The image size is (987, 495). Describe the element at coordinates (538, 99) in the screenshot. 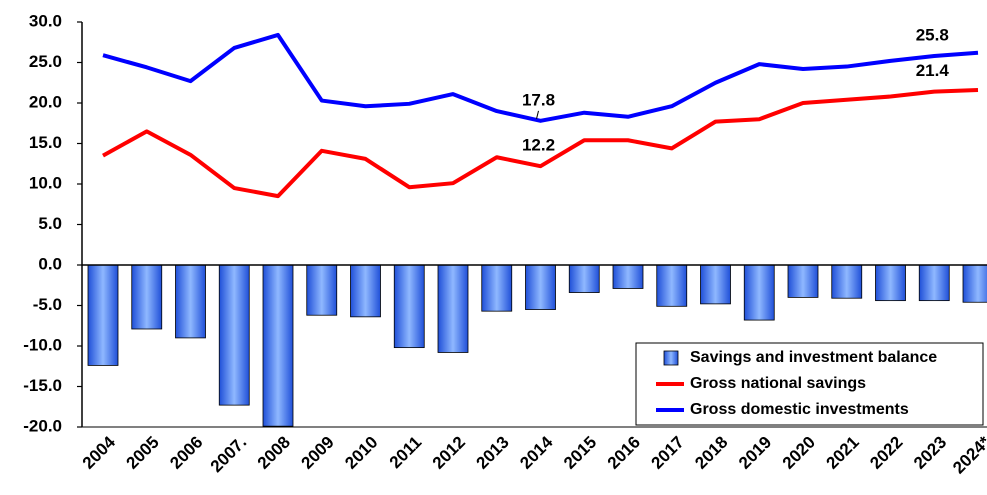

I see `data-label: 17.8` at that location.